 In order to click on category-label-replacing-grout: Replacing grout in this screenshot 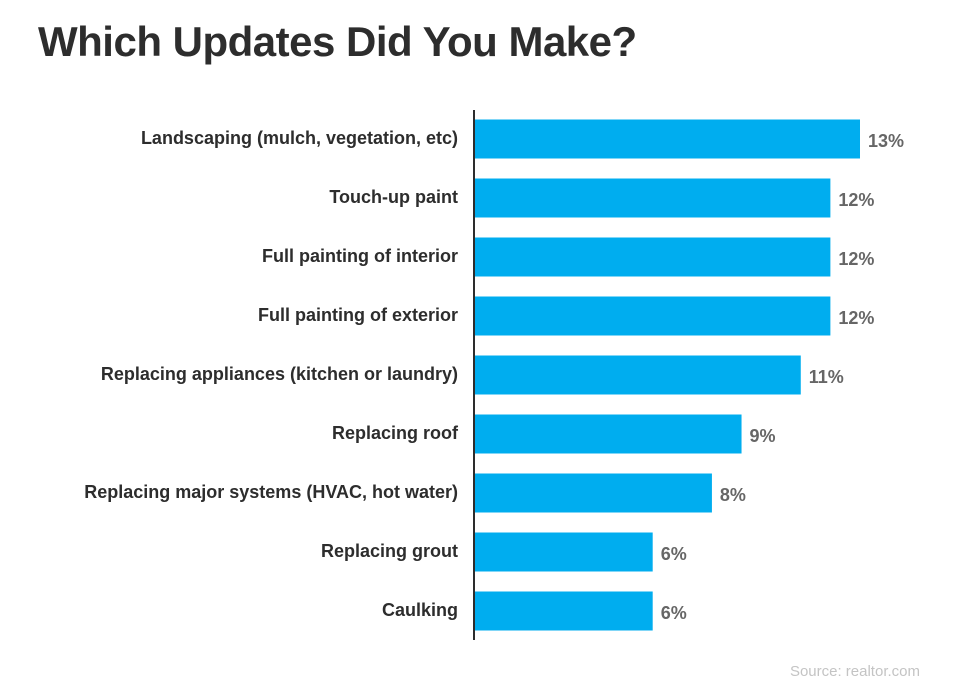, I will do `click(389, 551)`.